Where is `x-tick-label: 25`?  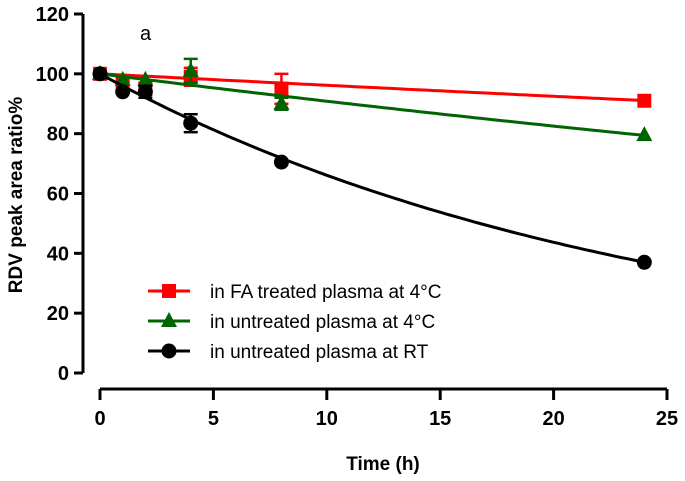
x-tick-label: 25 is located at coordinates (667, 419).